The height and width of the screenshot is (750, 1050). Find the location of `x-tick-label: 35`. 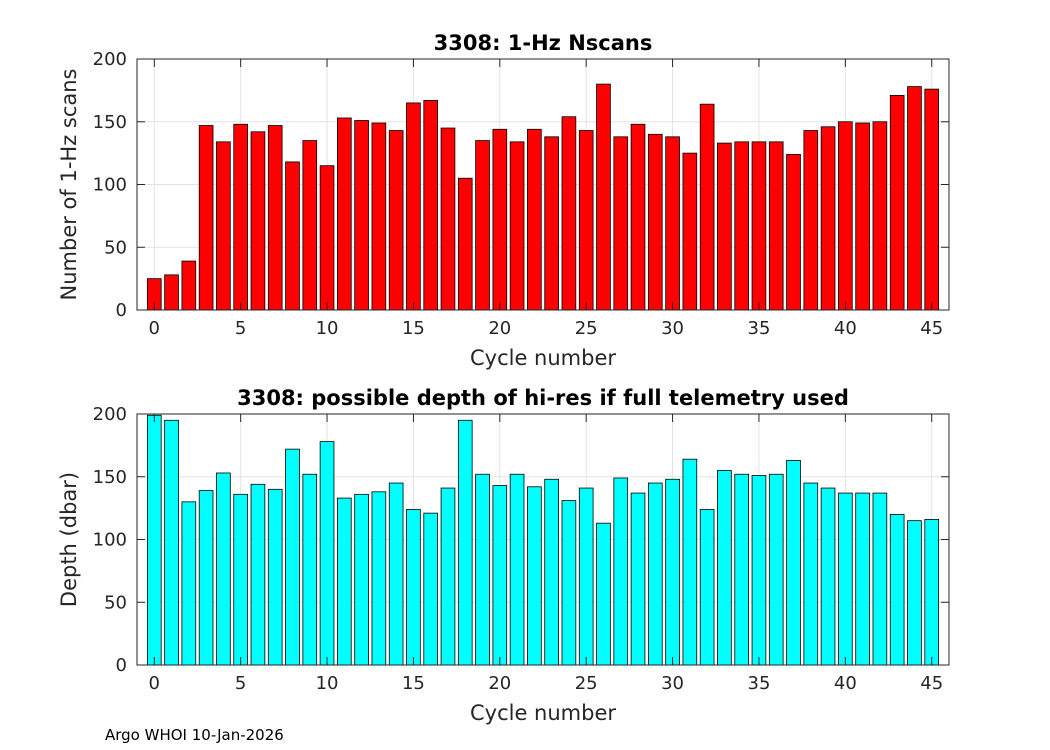

x-tick-label: 35 is located at coordinates (759, 683).